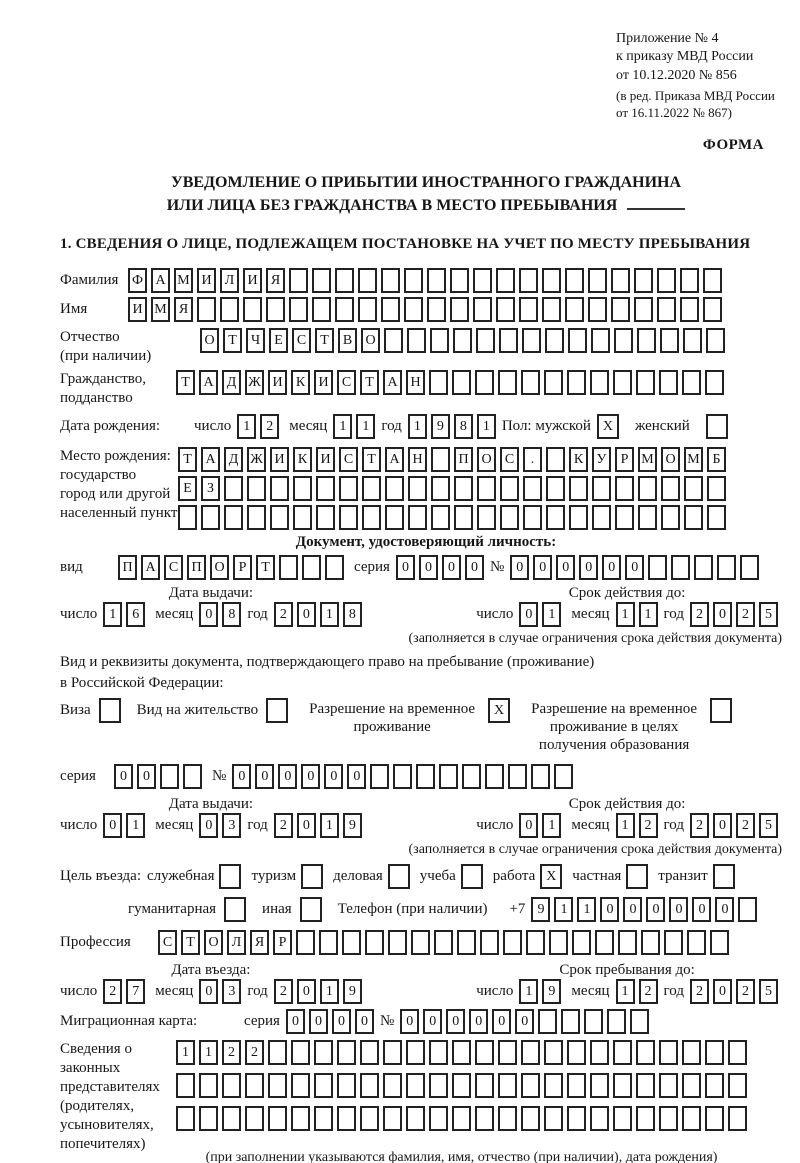 This screenshot has height=1163, width=800. I want to click on char-box: В, so click(347, 341).